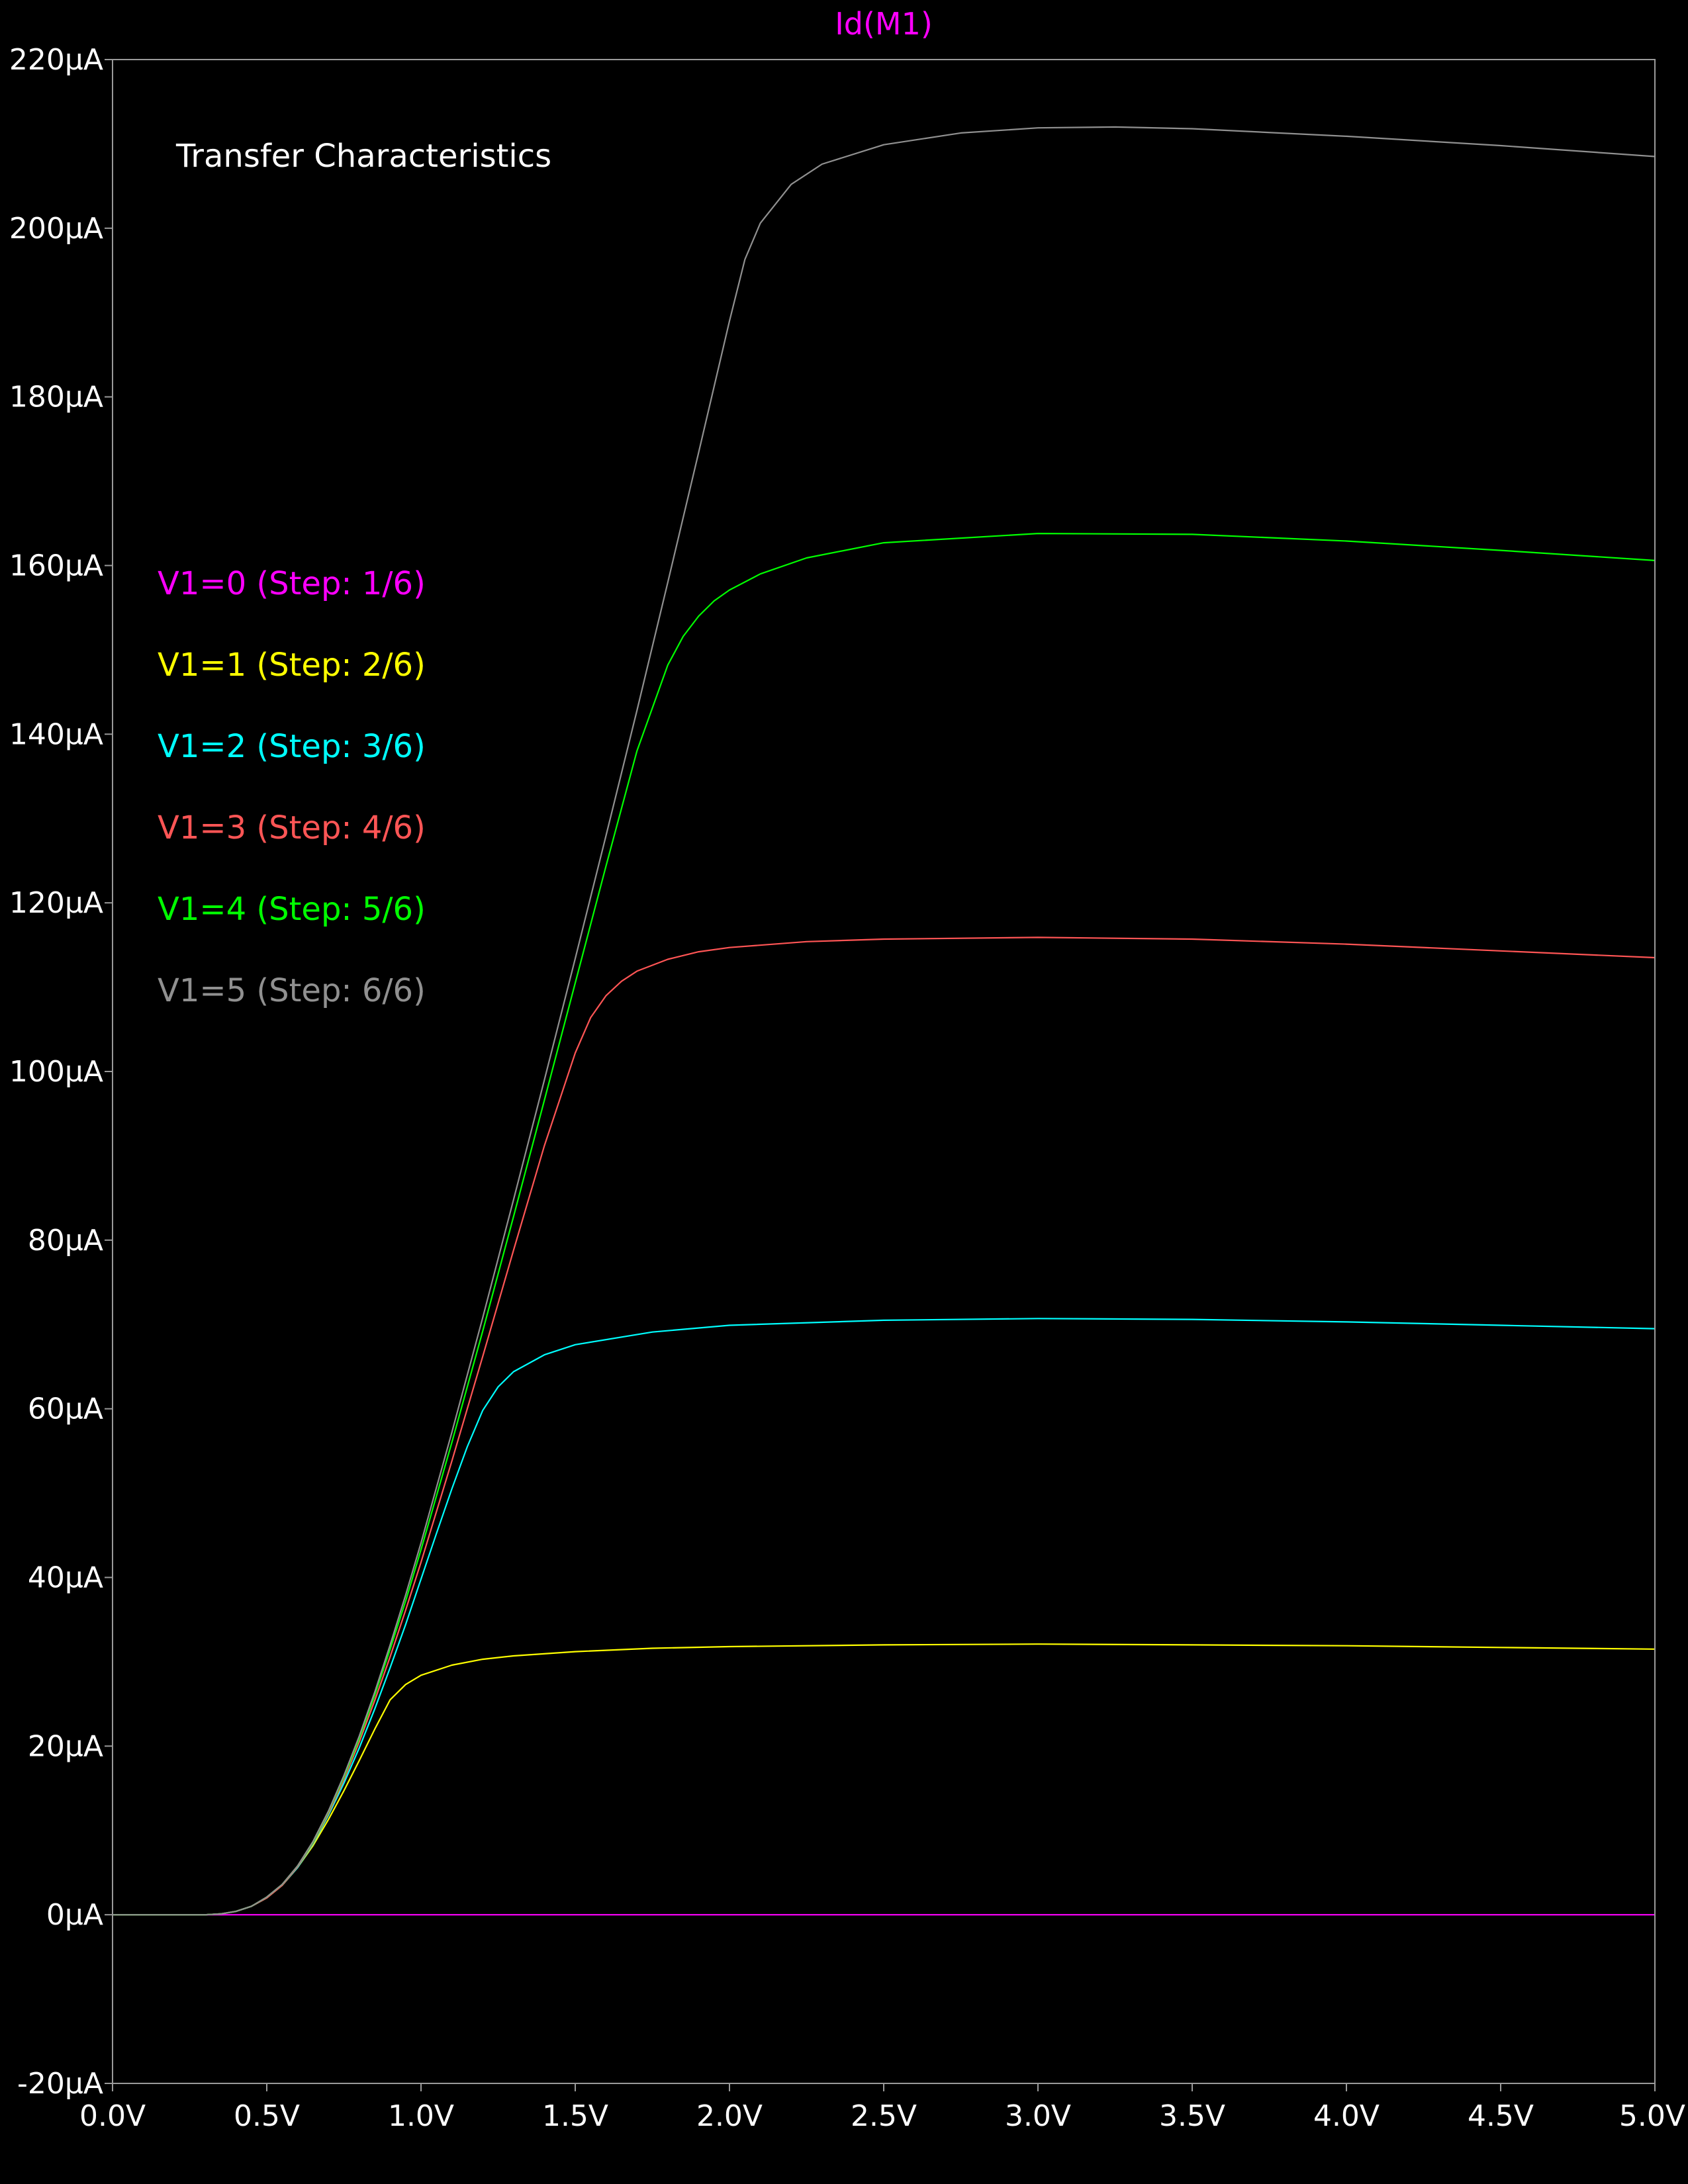  Describe the element at coordinates (1652, 2116) in the screenshot. I see `x-tick-label: 5.0V` at that location.